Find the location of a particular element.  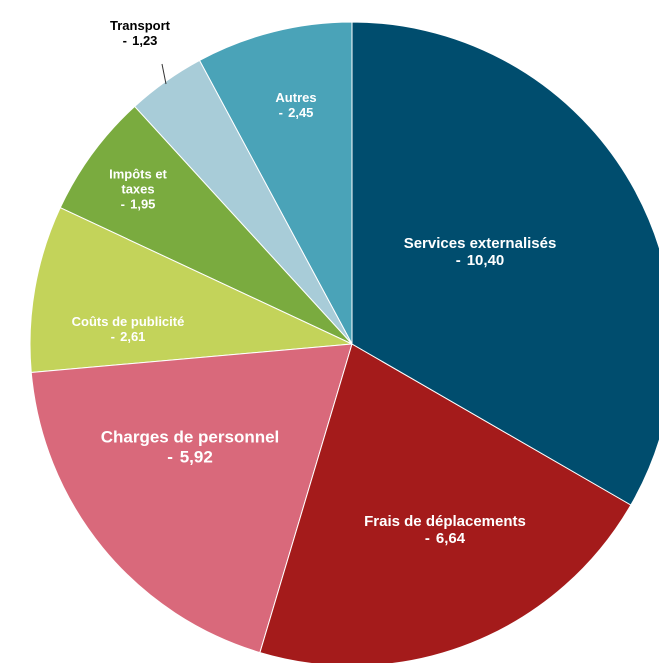

slice-label: Autres -2,45 is located at coordinates (296, 105).